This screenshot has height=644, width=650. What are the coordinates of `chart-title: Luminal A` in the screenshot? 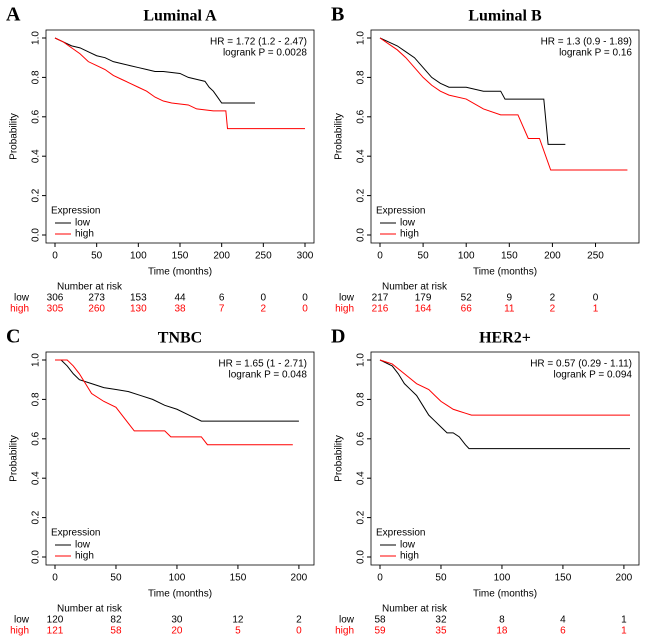 It's located at (180, 16).